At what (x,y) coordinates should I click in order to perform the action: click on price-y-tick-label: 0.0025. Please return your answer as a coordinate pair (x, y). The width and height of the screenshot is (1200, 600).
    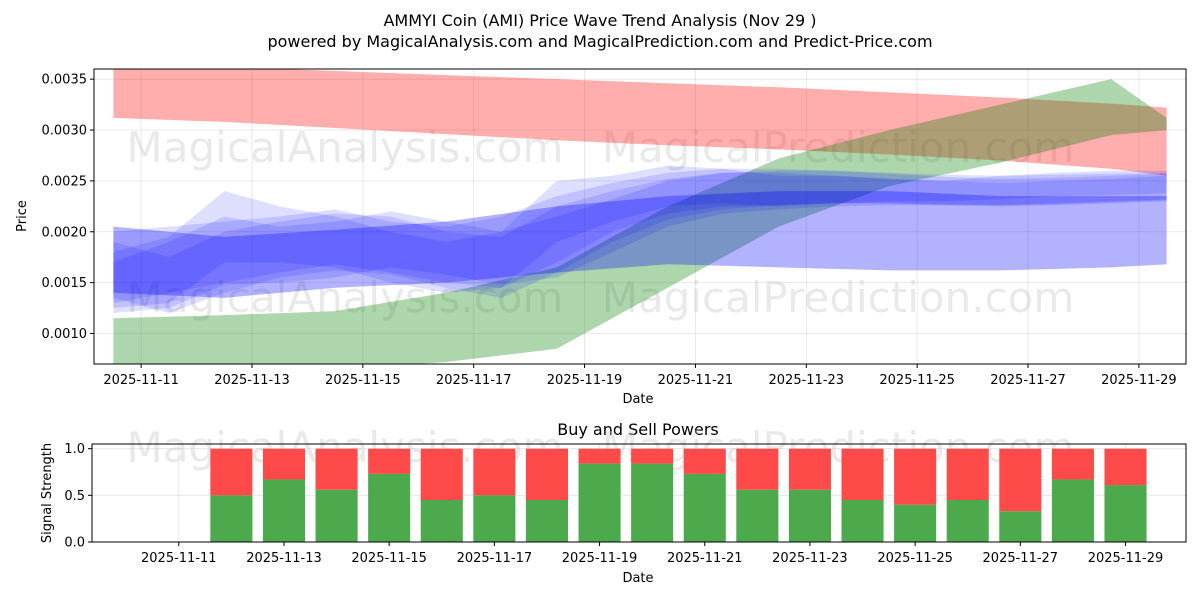
    Looking at the image, I should click on (65, 181).